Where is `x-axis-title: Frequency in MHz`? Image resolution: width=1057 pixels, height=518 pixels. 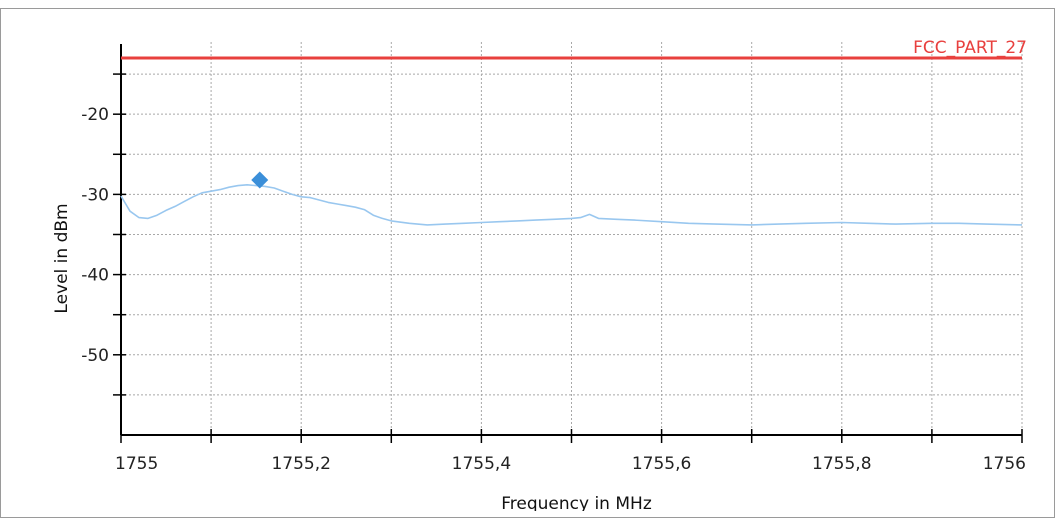
x-axis-title: Frequency in MHz is located at coordinates (576, 502).